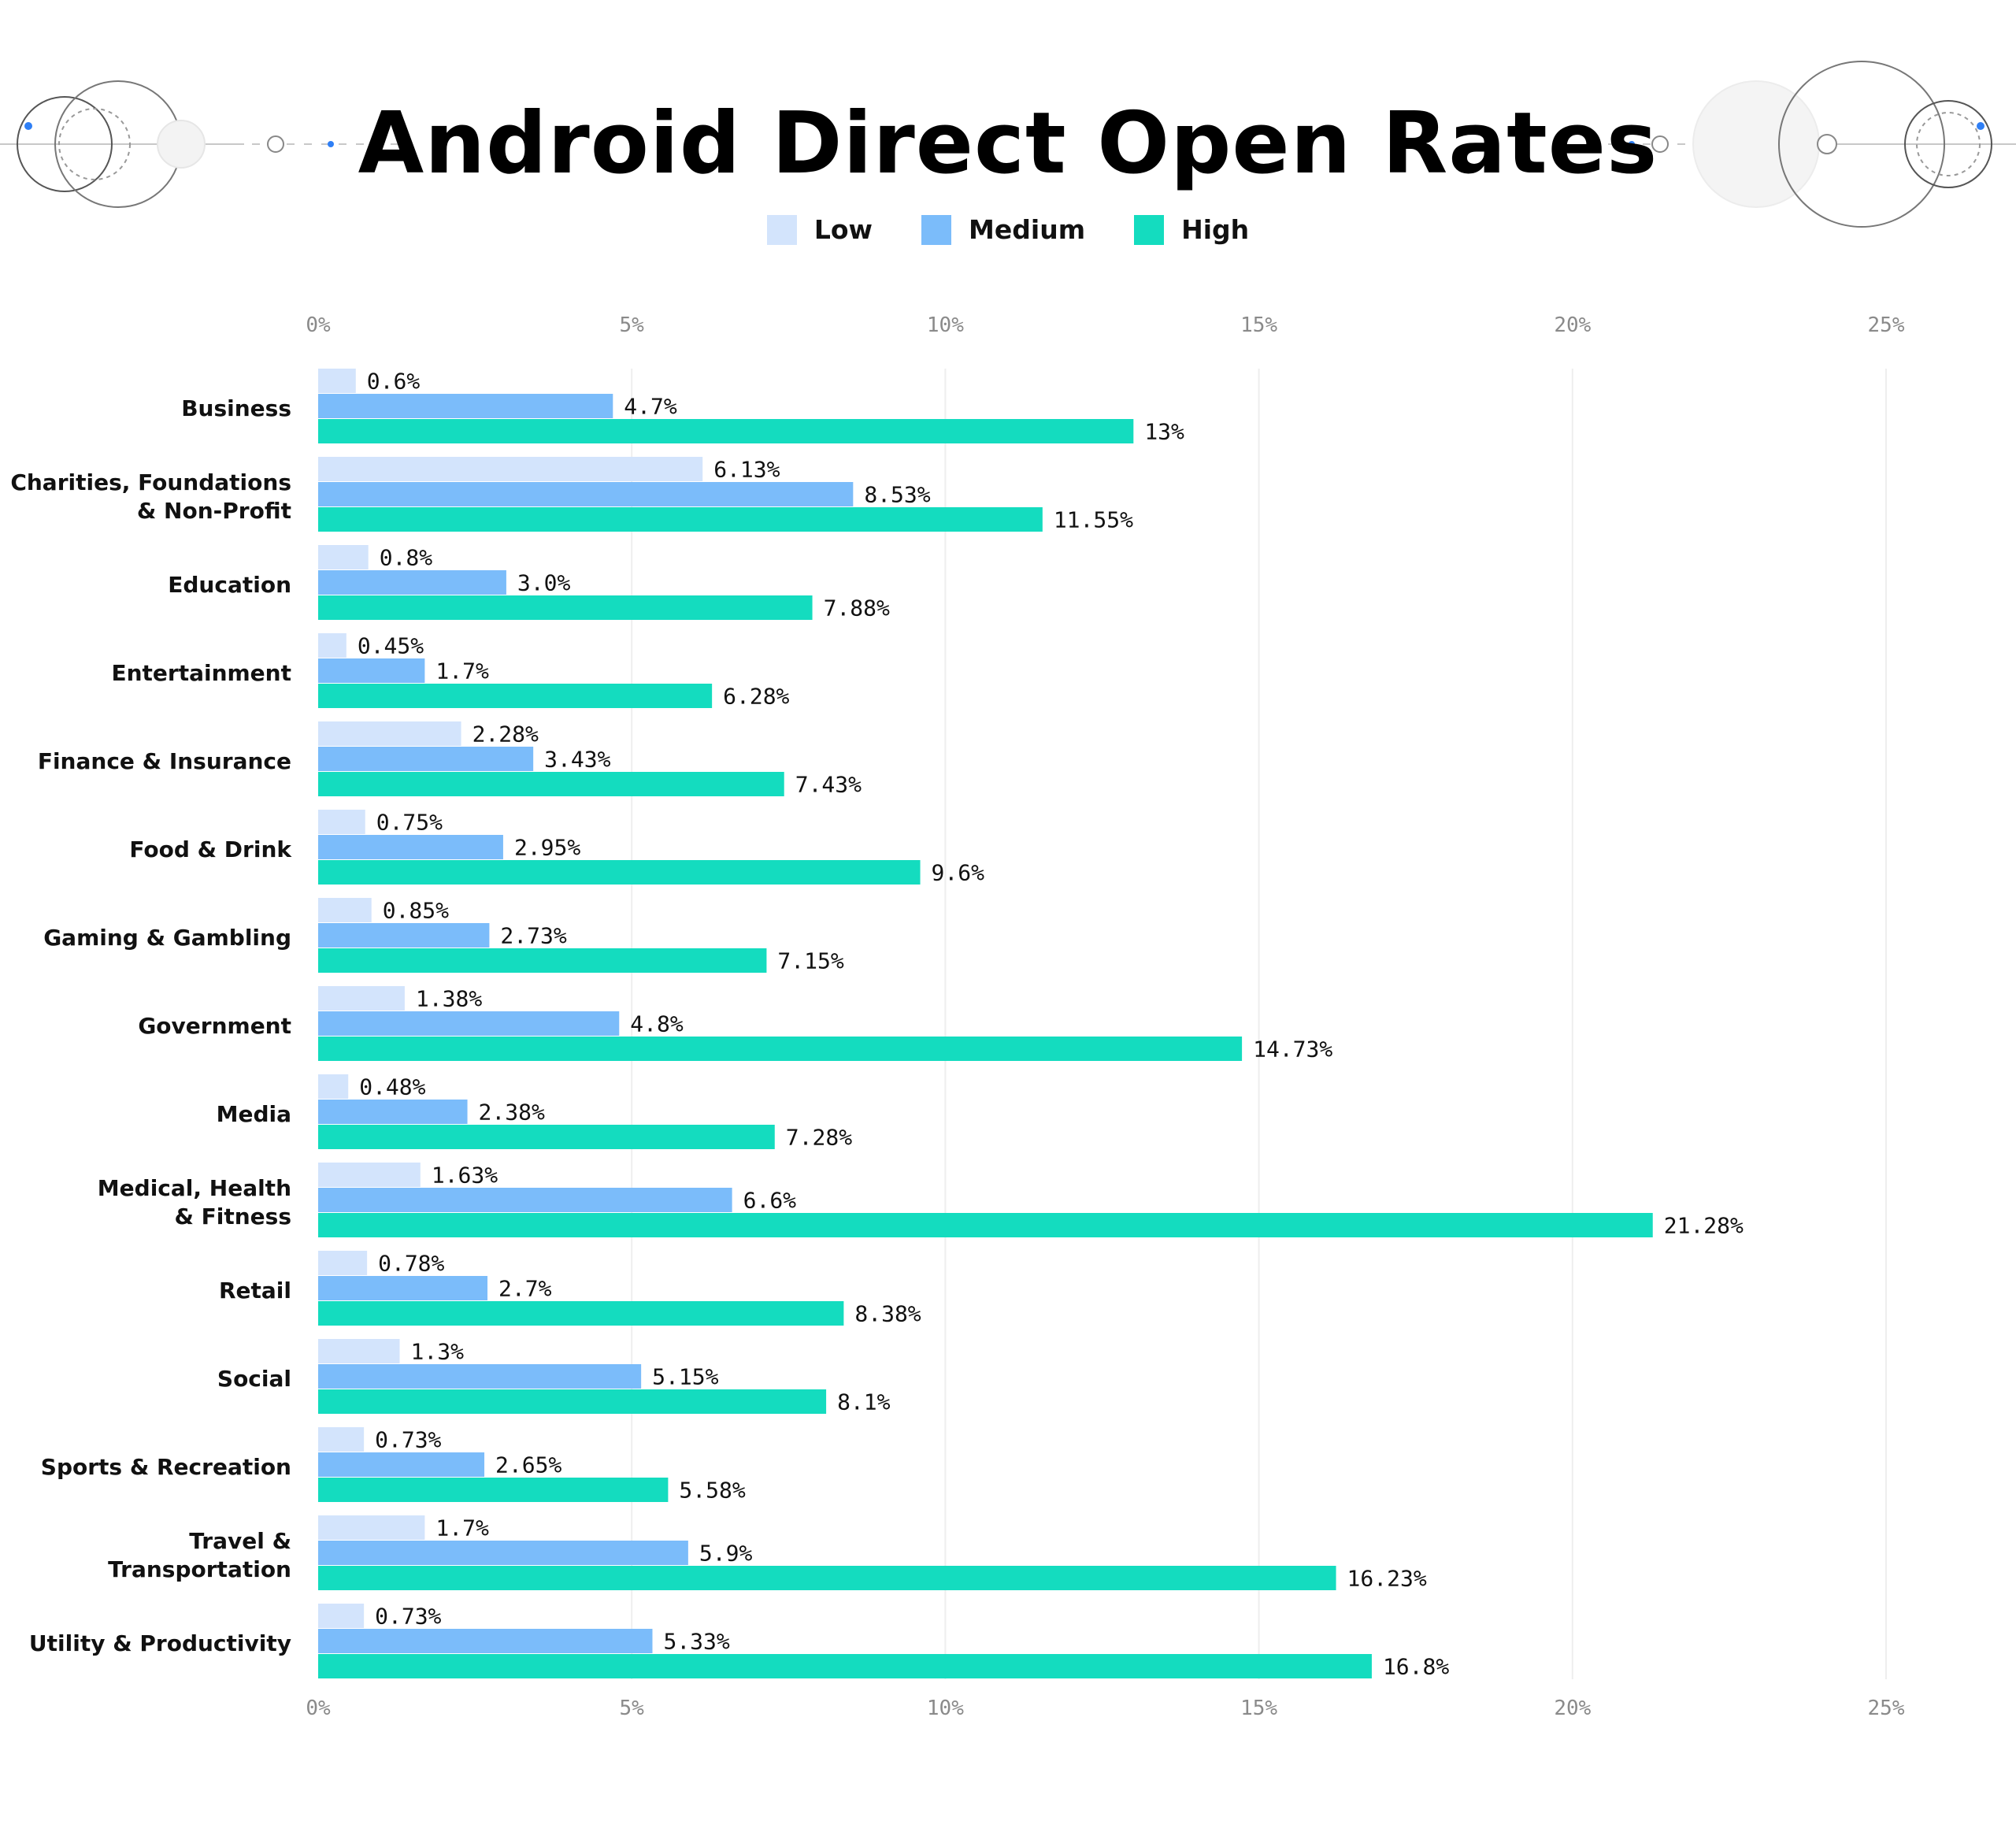 The image size is (2016, 1821). Describe the element at coordinates (254, 1114) in the screenshot. I see `category-label: Media` at that location.